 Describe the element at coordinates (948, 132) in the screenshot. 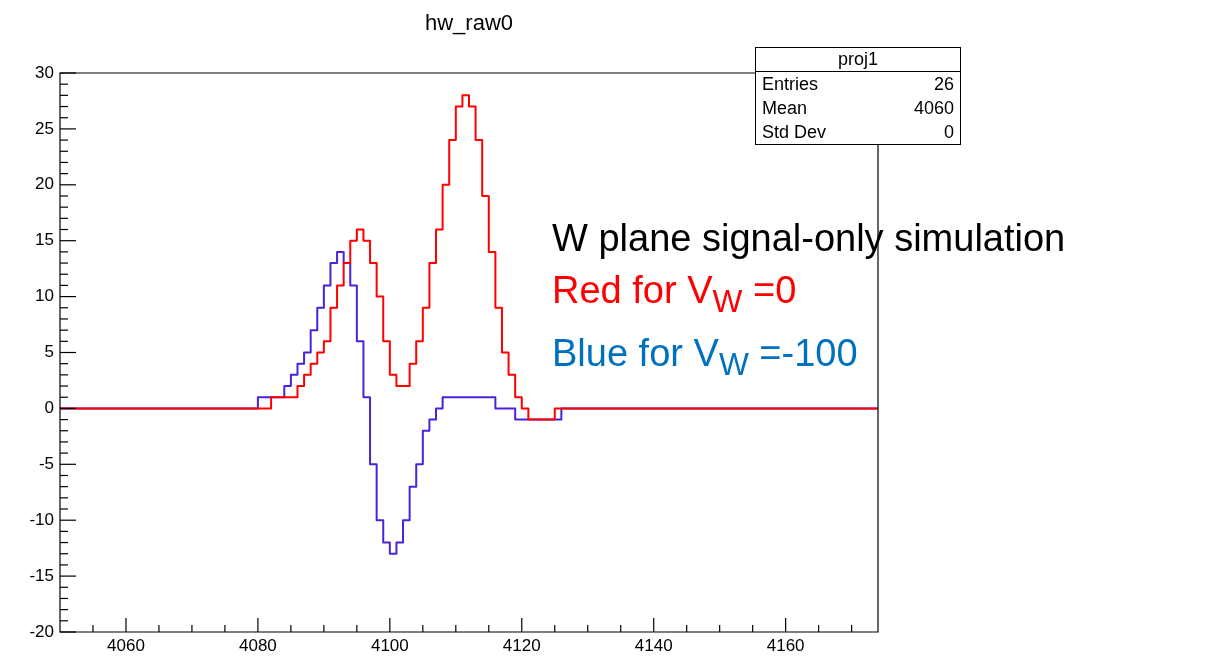

I see `text: 0` at that location.